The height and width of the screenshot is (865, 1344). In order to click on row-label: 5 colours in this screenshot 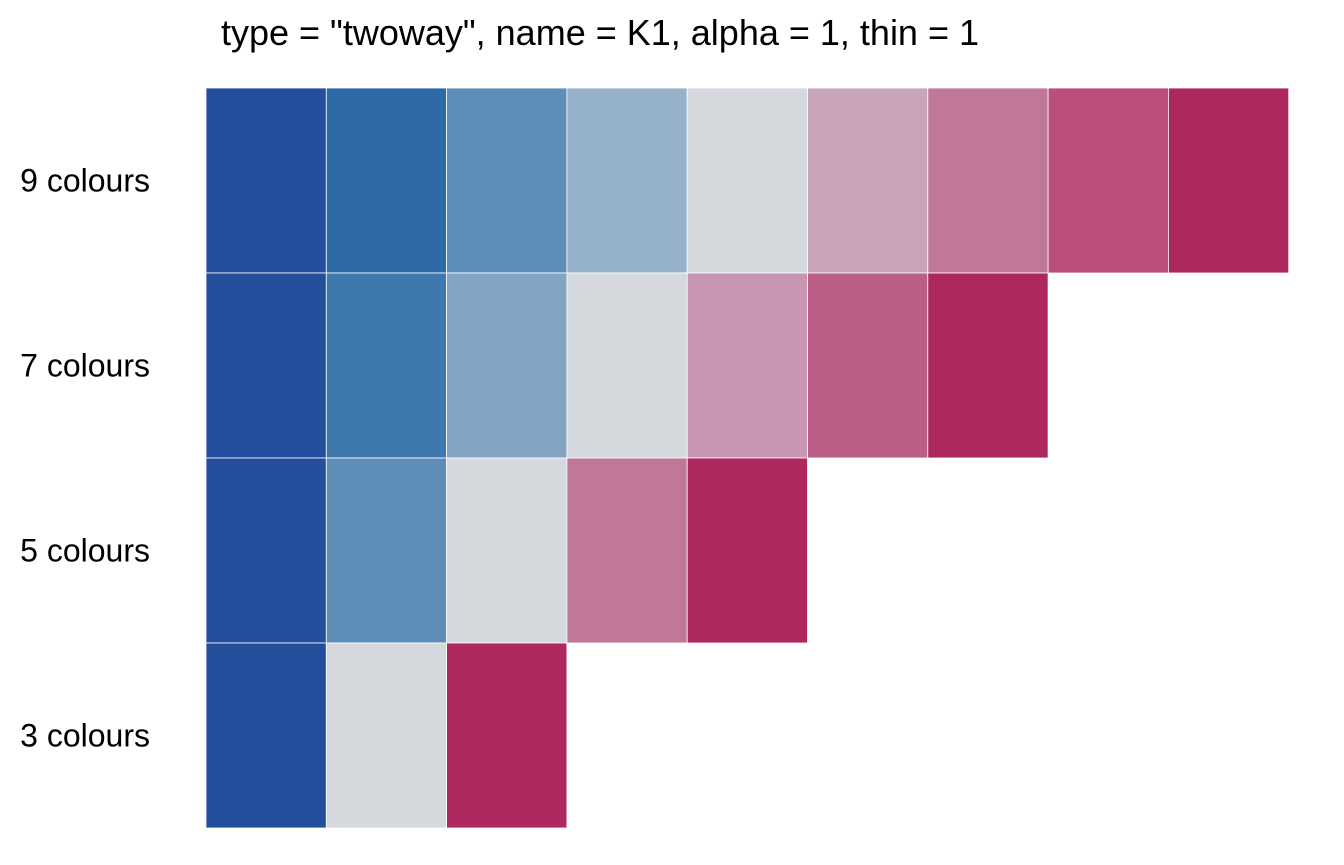, I will do `click(85, 551)`.